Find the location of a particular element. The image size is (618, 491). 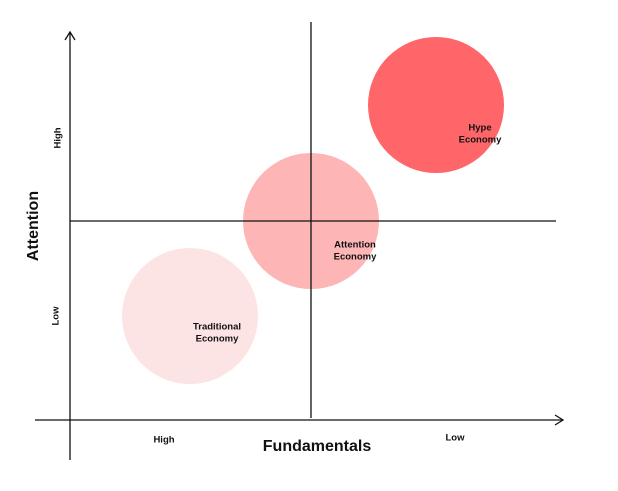

x-arrow is located at coordinates (559, 420).